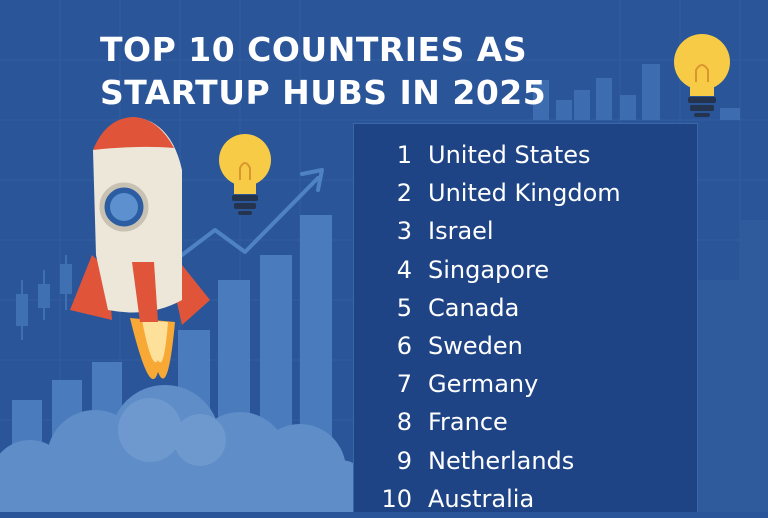 The height and width of the screenshot is (518, 768). What do you see at coordinates (404, 155) in the screenshot?
I see `rank-number: 1` at bounding box center [404, 155].